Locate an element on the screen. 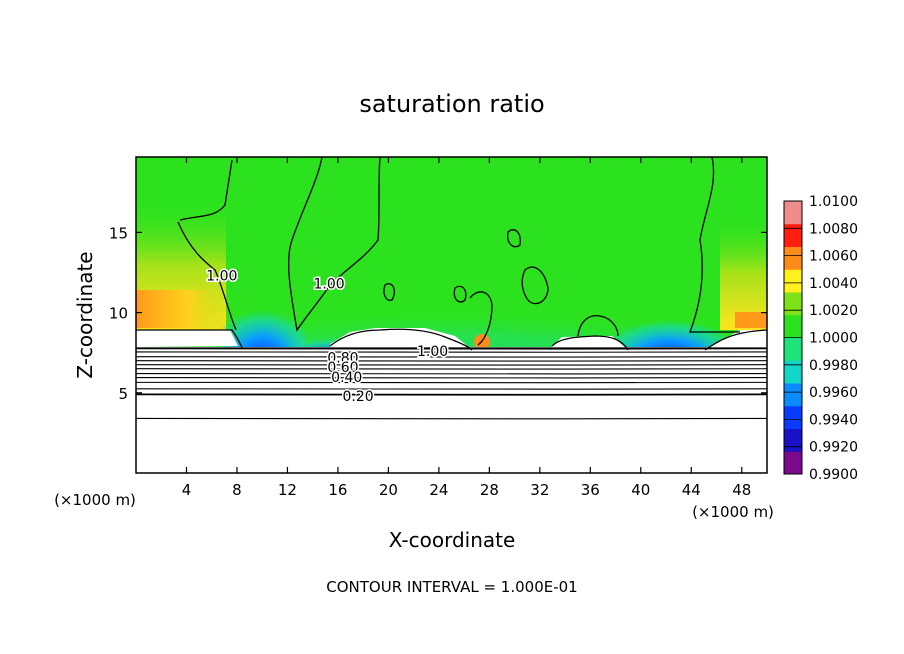 The image size is (904, 654). cloud-patch-right is located at coordinates (736, 340).